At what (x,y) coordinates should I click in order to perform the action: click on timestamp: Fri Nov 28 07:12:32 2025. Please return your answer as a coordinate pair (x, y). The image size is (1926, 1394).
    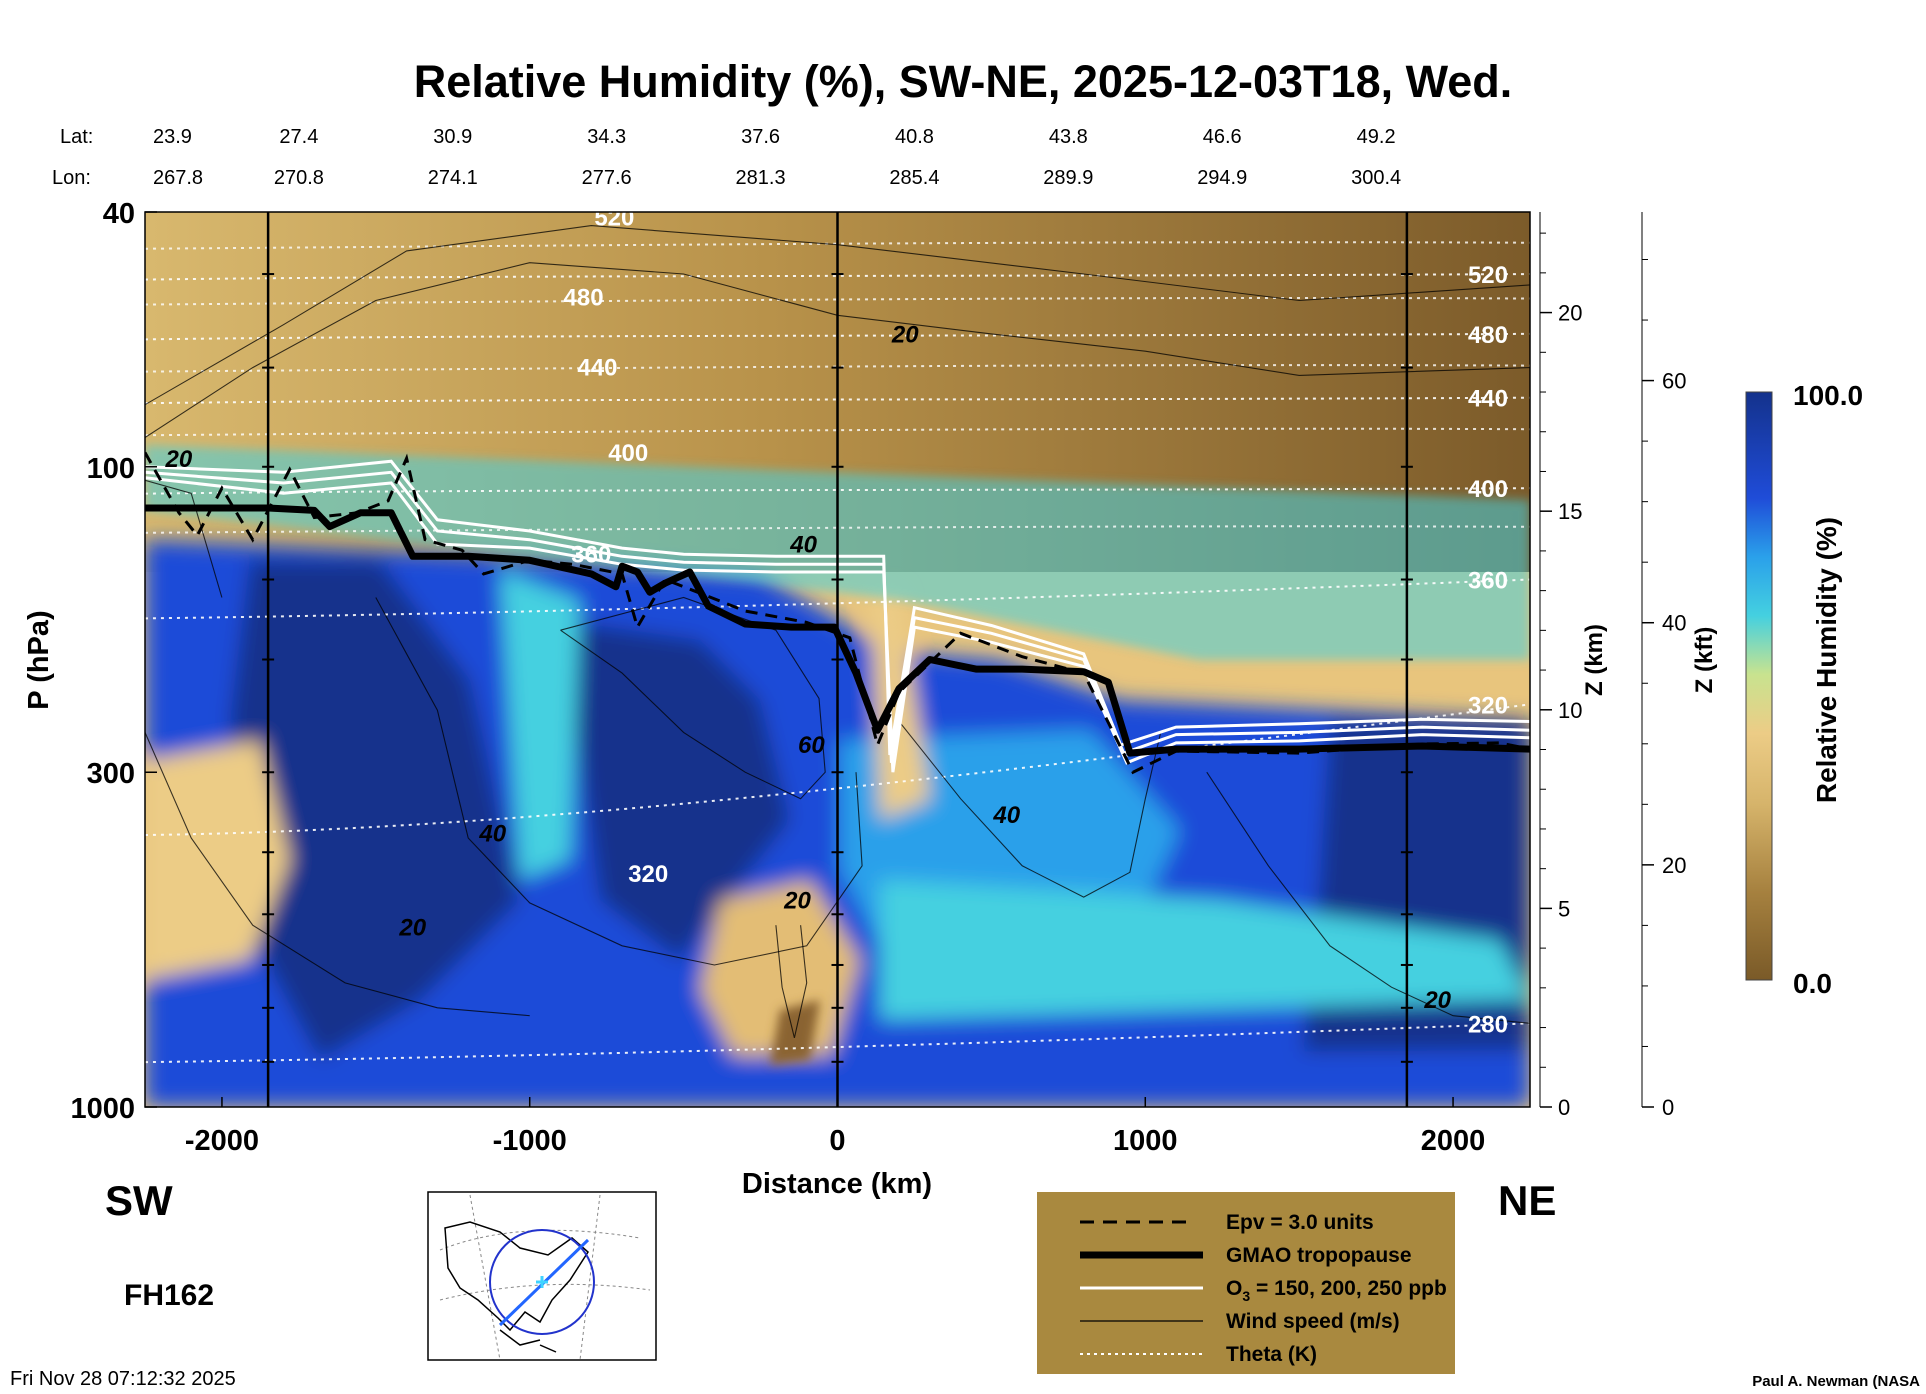
    Looking at the image, I should click on (123, 1379).